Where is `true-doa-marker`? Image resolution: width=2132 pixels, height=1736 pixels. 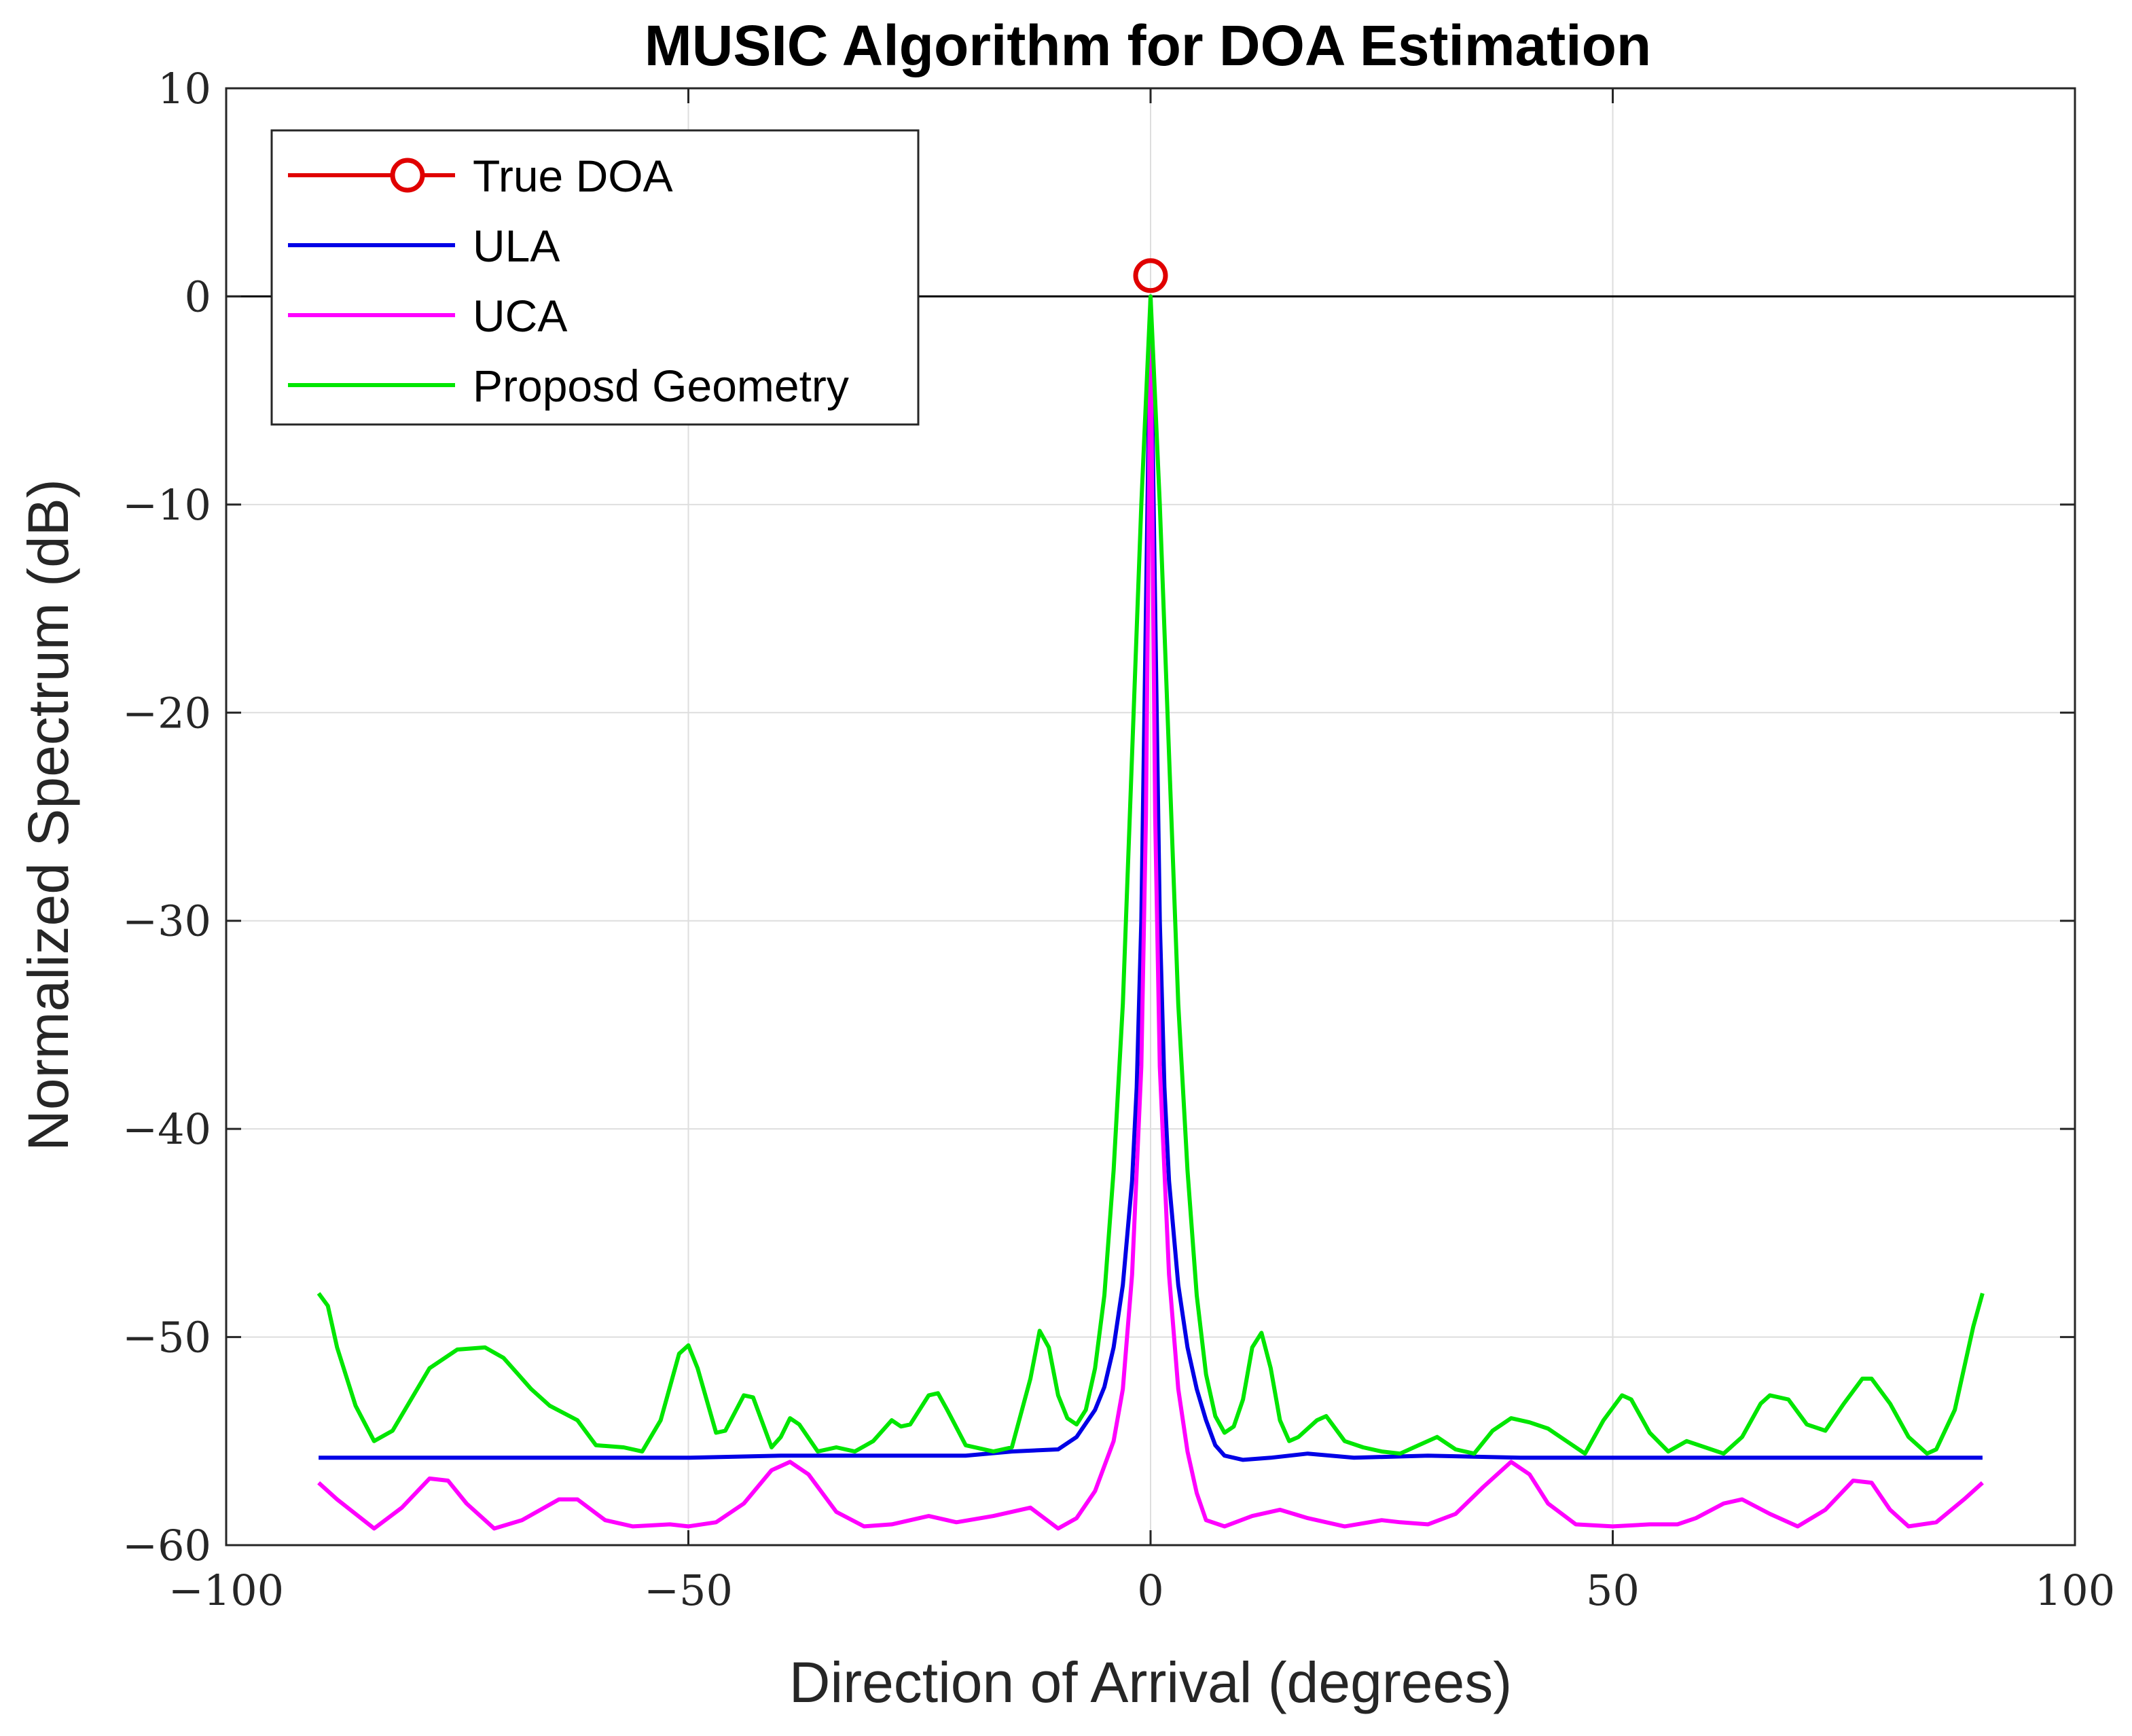
true-doa-marker is located at coordinates (1150, 275).